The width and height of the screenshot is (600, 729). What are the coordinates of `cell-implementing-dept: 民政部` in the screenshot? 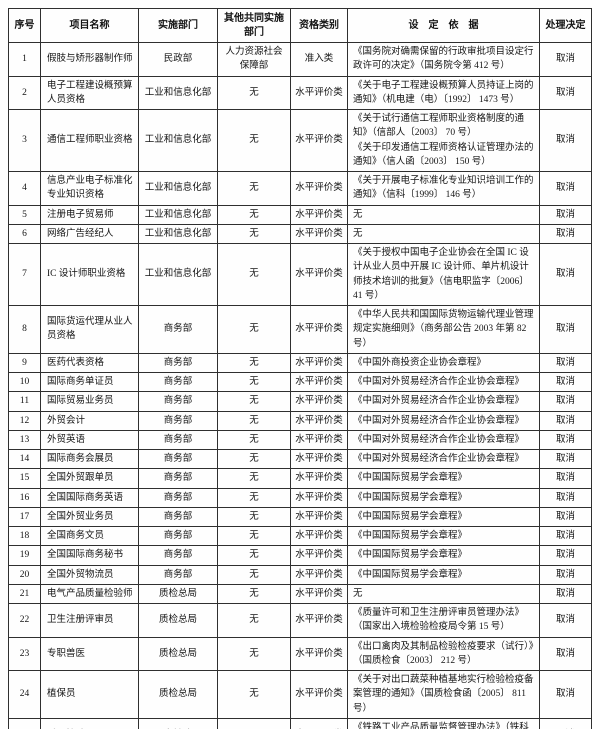 It's located at (178, 59).